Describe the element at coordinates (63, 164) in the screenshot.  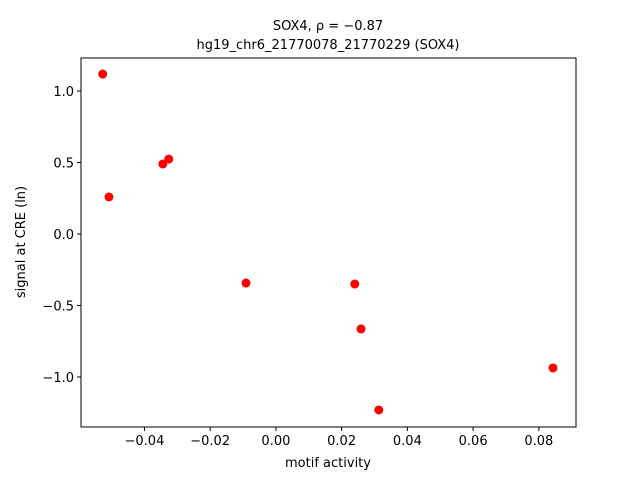
I see `y-tick-label: 0.5` at that location.